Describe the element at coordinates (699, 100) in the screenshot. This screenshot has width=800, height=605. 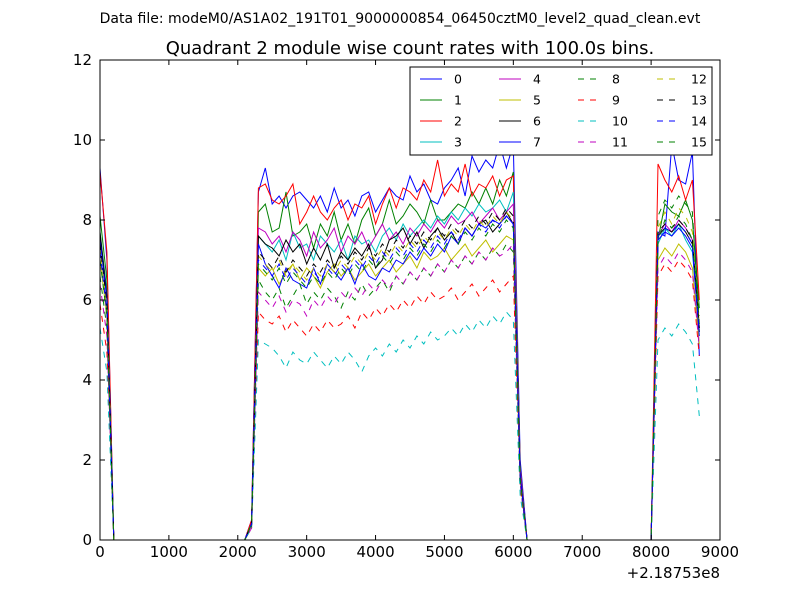
I see `legend-label-13: 13` at that location.